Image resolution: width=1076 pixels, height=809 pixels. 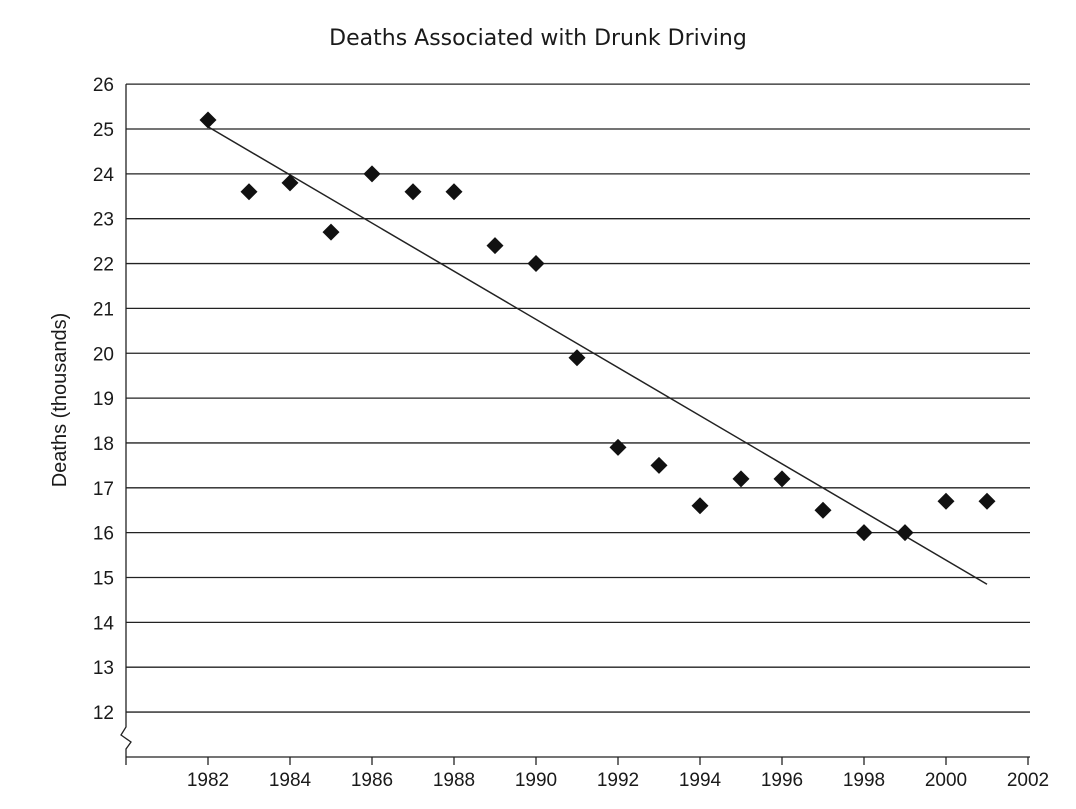 What do you see at coordinates (103, 220) in the screenshot?
I see `y-tick-label-23: 23` at bounding box center [103, 220].